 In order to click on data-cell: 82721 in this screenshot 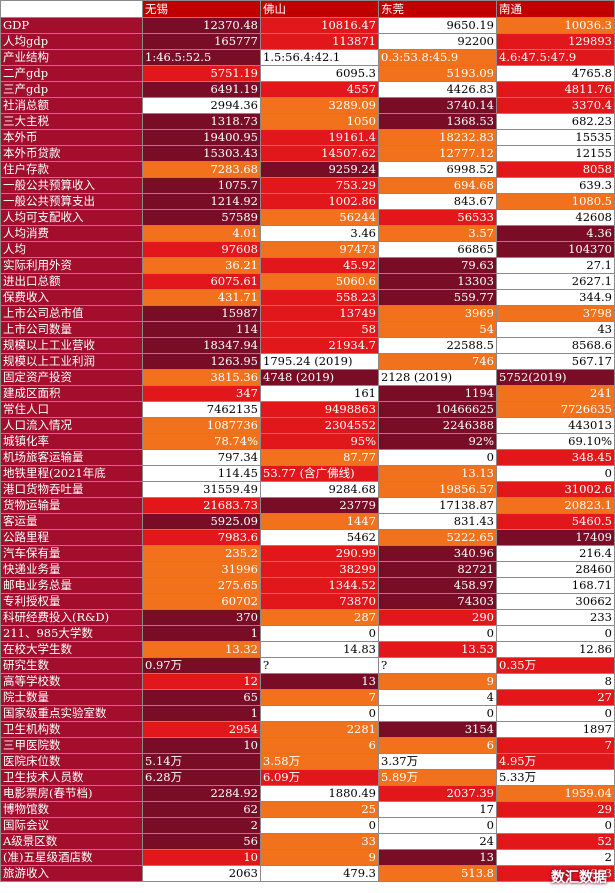, I will do `click(437, 569)`.